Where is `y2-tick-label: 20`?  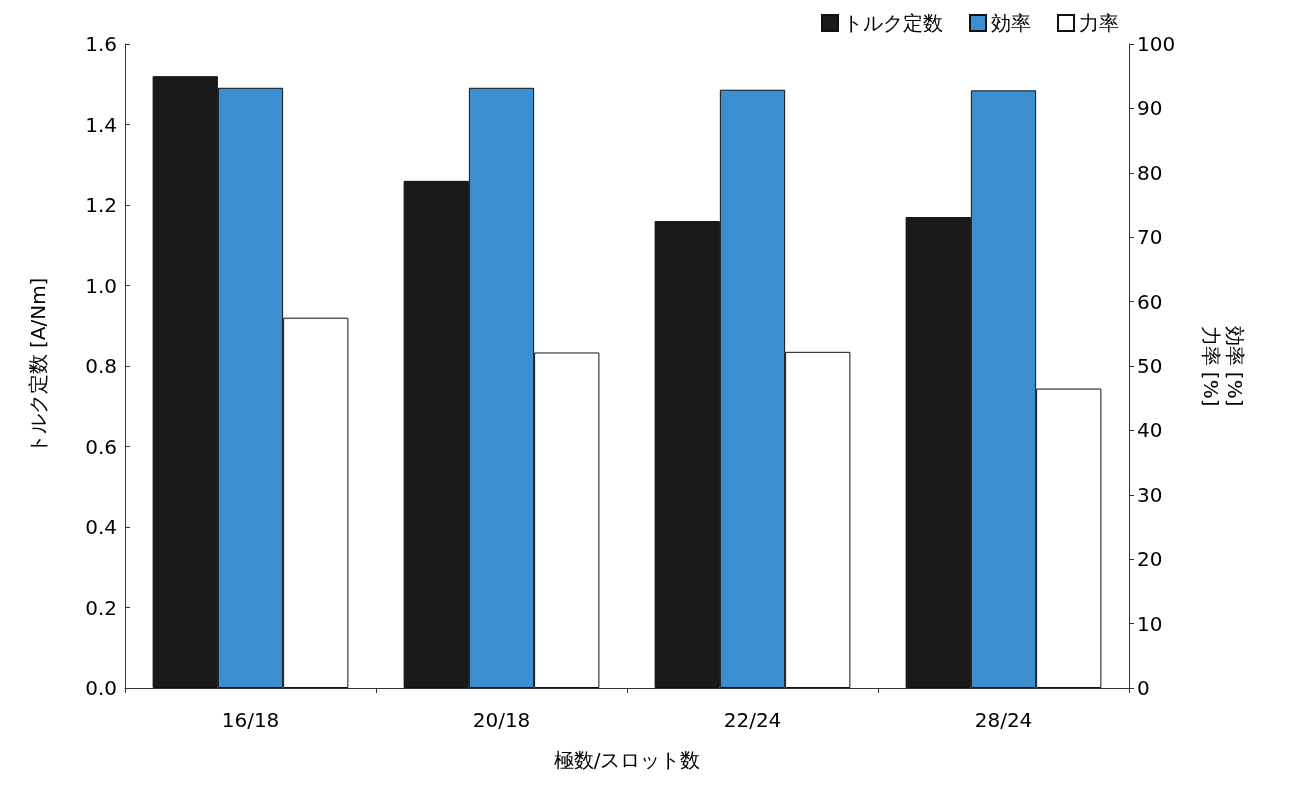 y2-tick-label: 20 is located at coordinates (1150, 559).